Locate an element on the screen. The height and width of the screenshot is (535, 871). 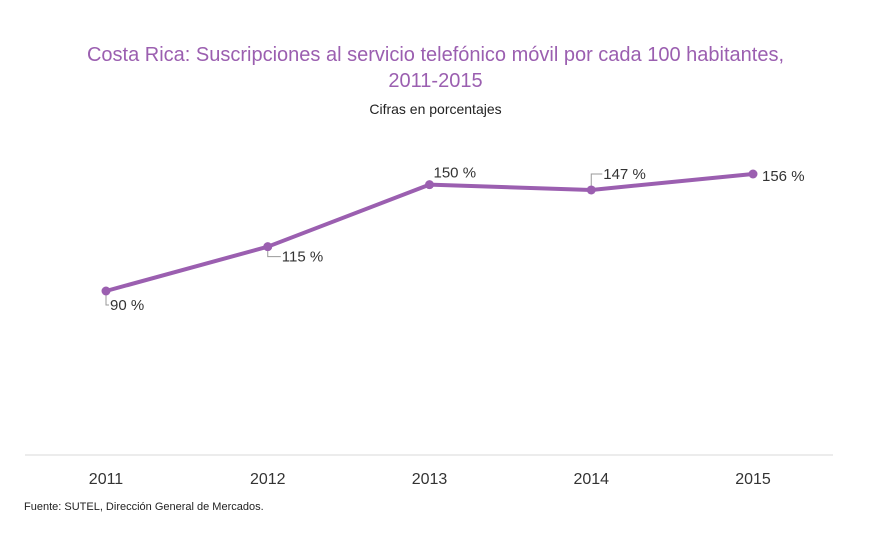
x-tick-label-2015: 2015 is located at coordinates (753, 479).